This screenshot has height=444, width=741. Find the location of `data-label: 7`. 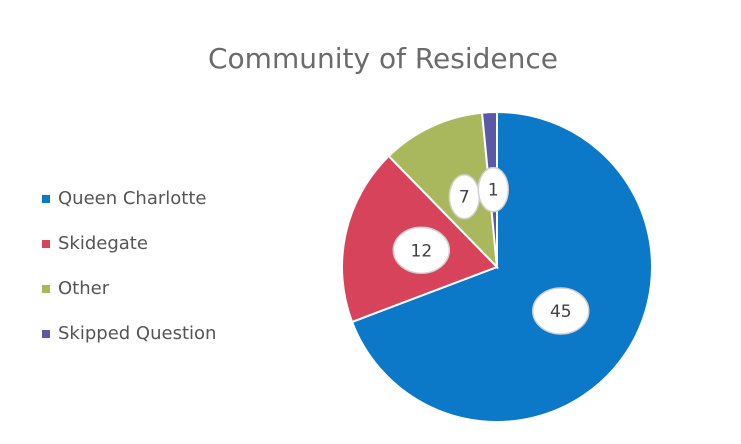

data-label: 7 is located at coordinates (464, 198).